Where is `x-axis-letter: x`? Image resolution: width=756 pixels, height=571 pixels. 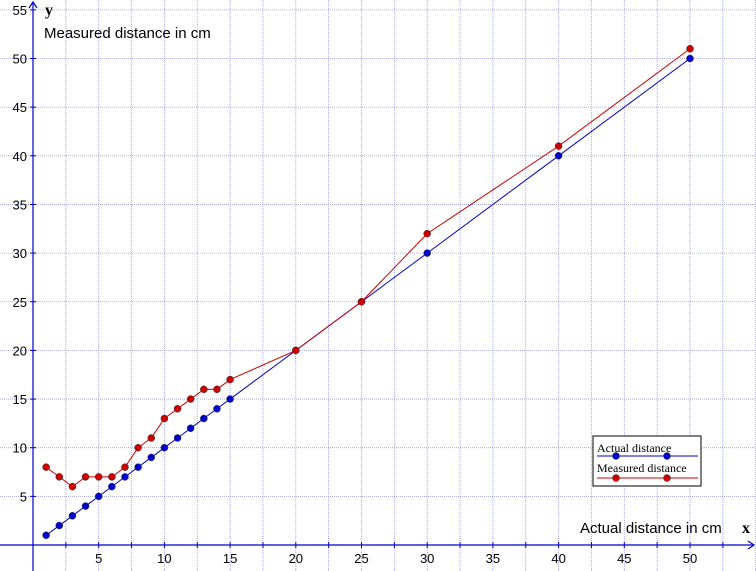
x-axis-letter: x is located at coordinates (746, 528).